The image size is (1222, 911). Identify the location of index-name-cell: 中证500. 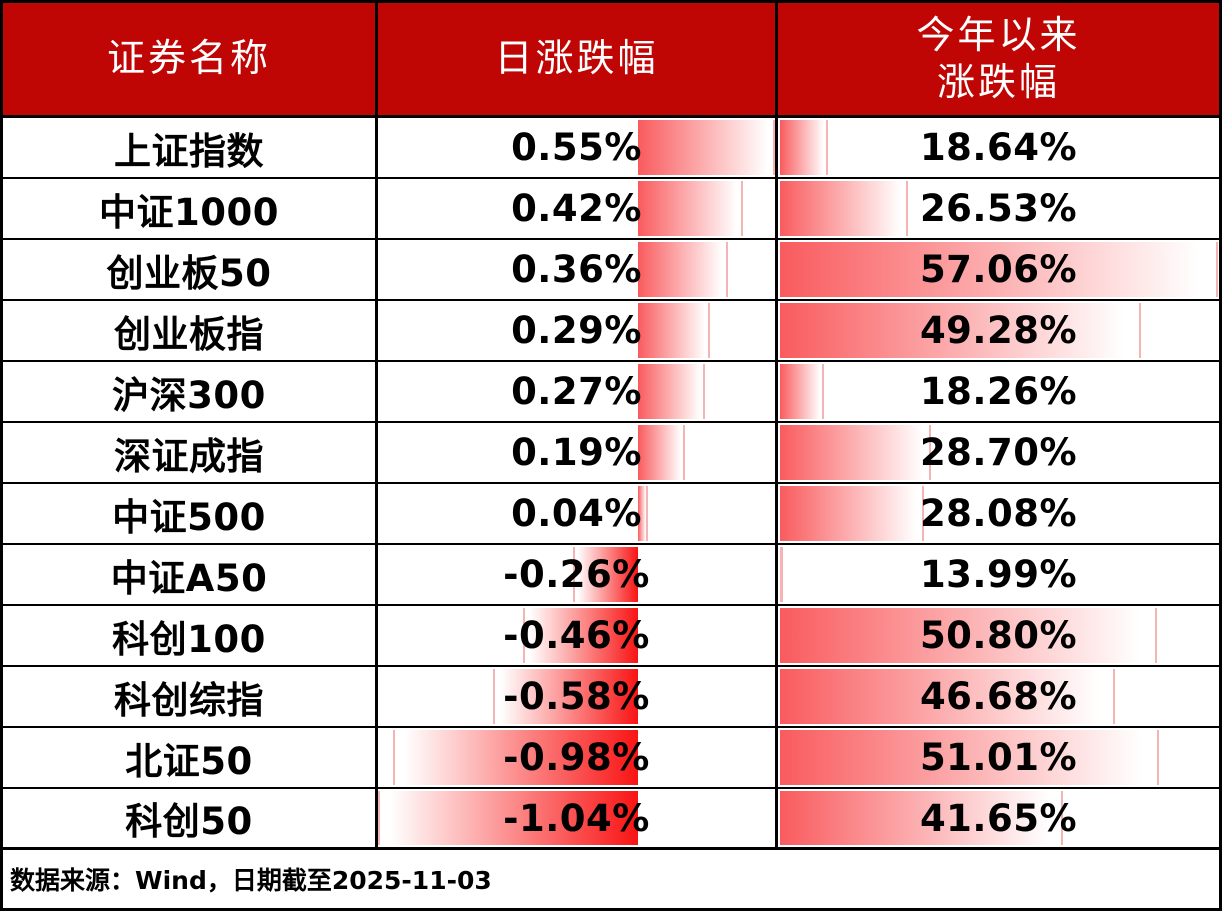
(190, 514).